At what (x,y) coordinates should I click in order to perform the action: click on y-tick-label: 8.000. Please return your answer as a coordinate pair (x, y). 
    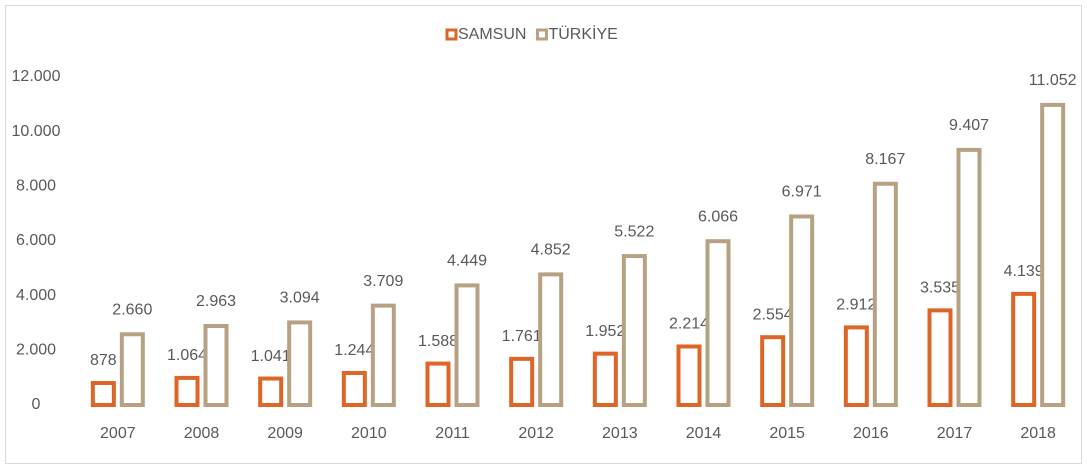
    Looking at the image, I should click on (36, 186).